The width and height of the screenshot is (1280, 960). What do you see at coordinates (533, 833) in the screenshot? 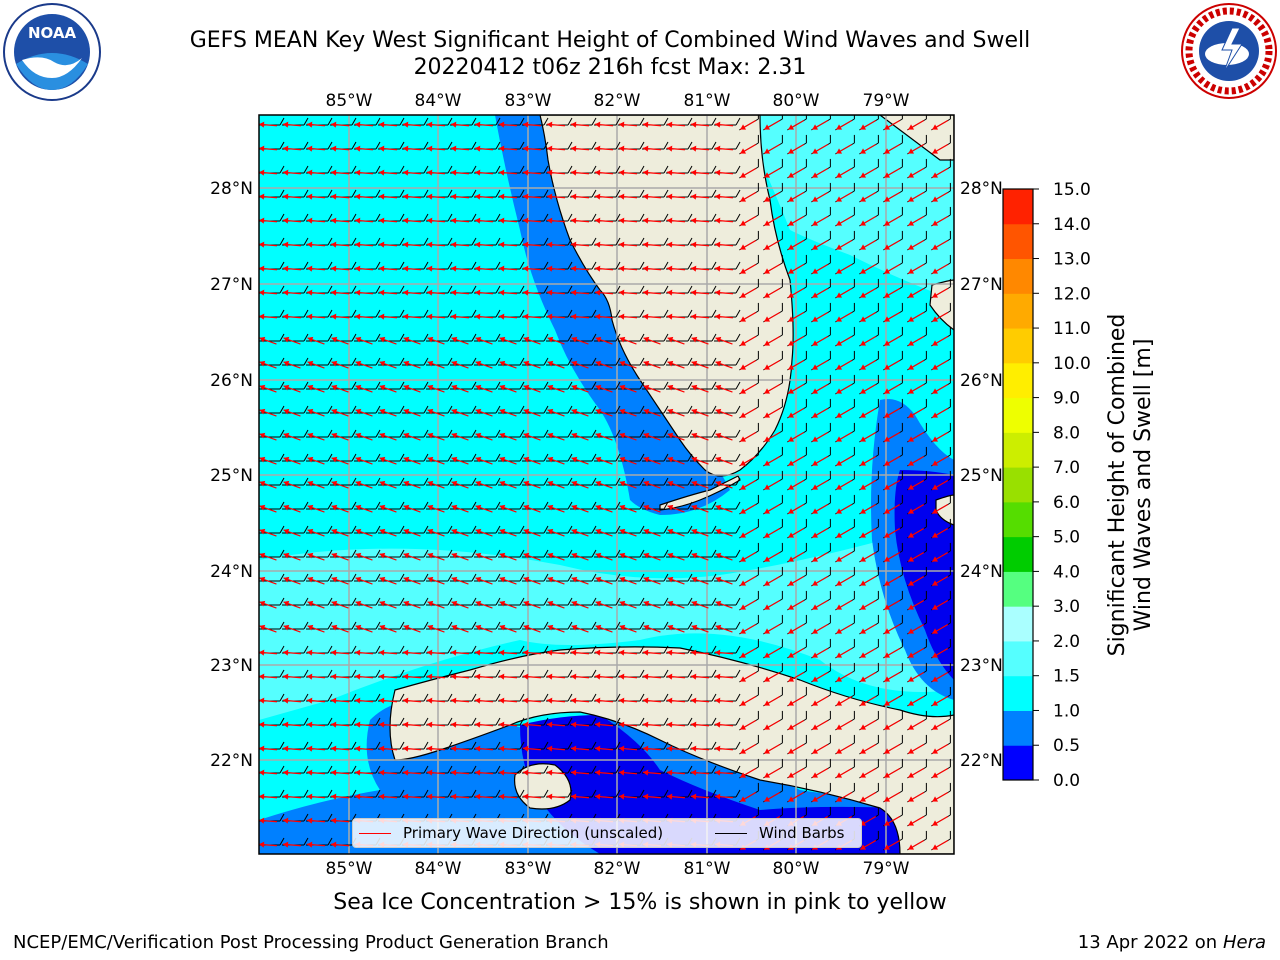
I see `legend-wave-label: Primary Wave Direction (unscaled)` at bounding box center [533, 833].